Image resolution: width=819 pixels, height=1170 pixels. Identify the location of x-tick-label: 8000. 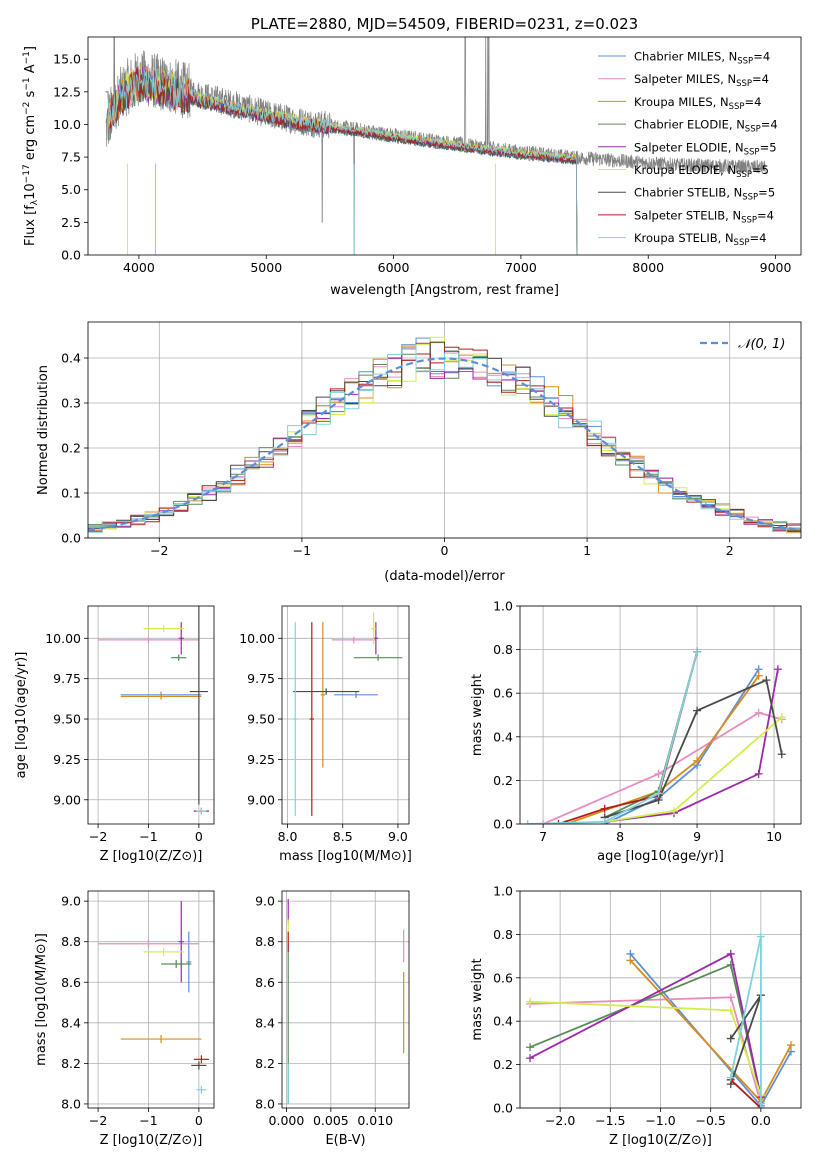
(648, 267).